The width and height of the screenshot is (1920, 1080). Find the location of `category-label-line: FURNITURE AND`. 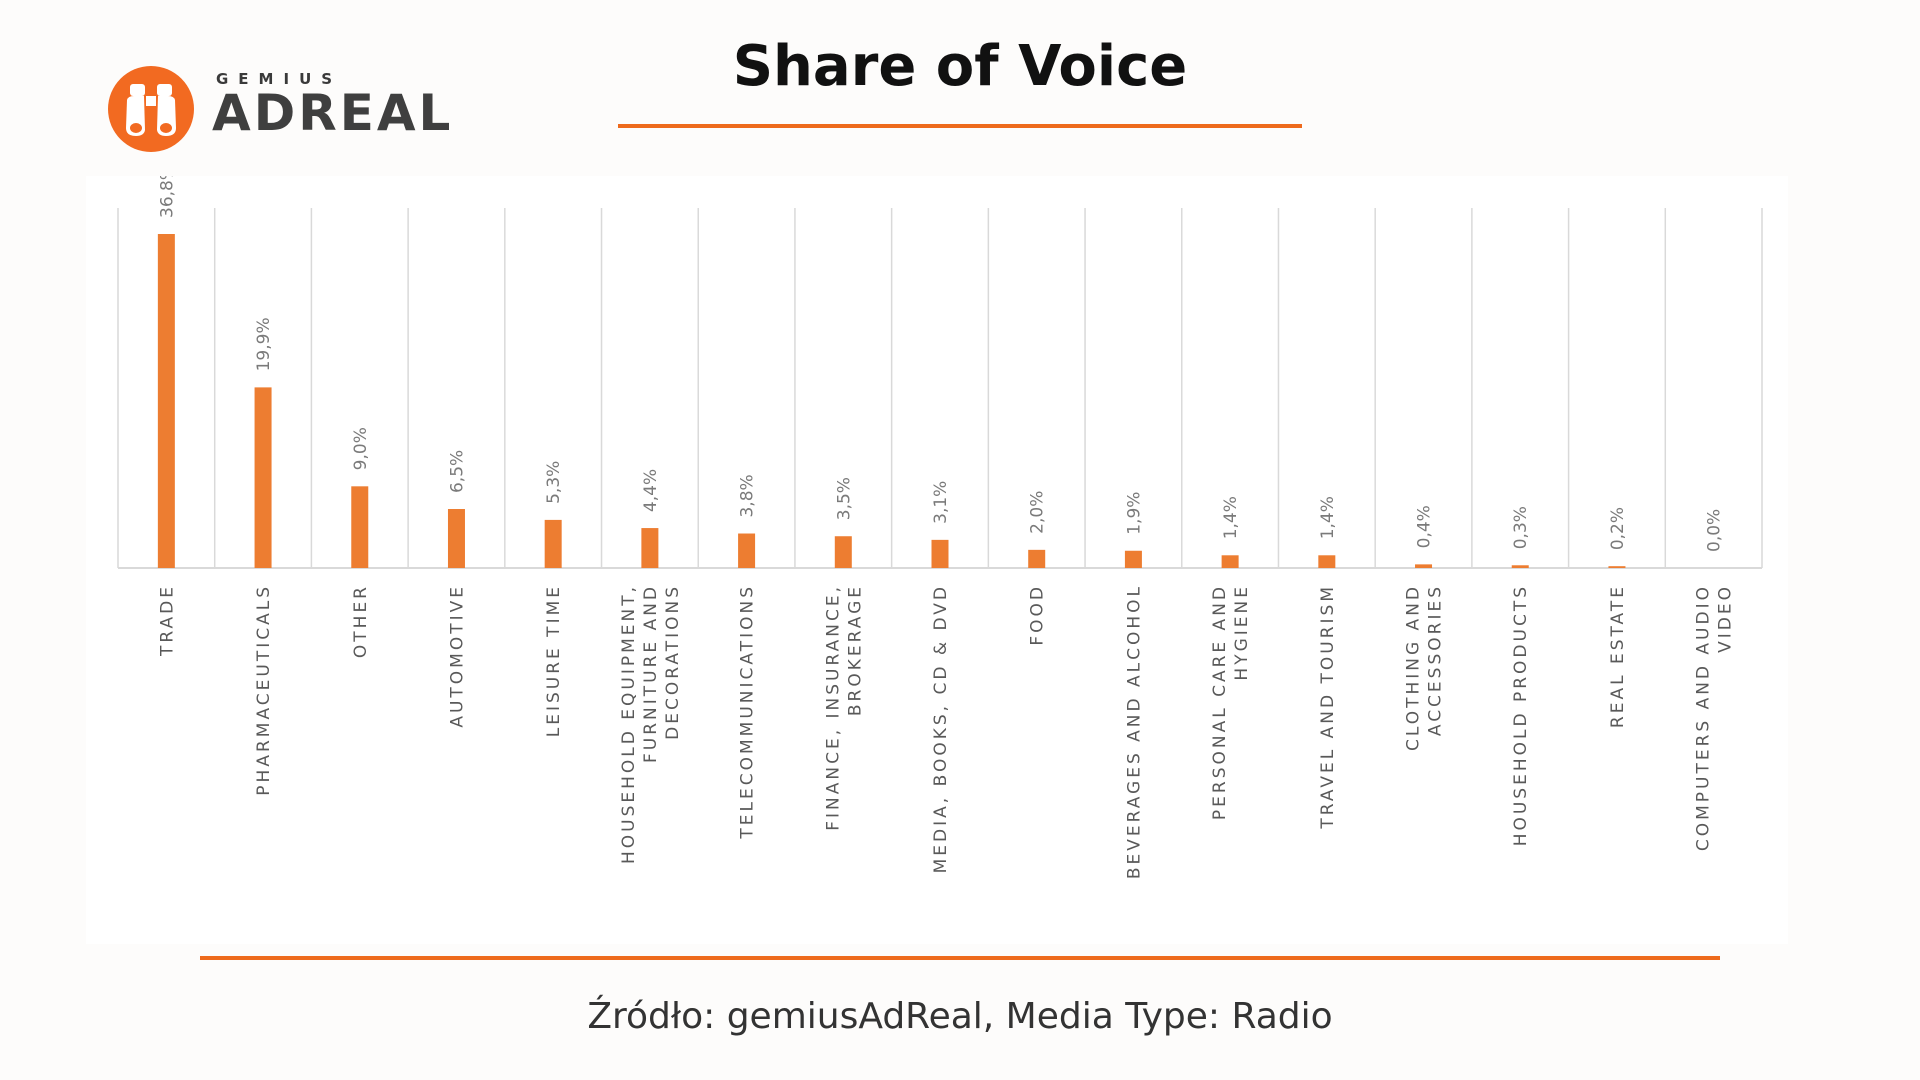

category-label-line: FURNITURE AND is located at coordinates (651, 673).